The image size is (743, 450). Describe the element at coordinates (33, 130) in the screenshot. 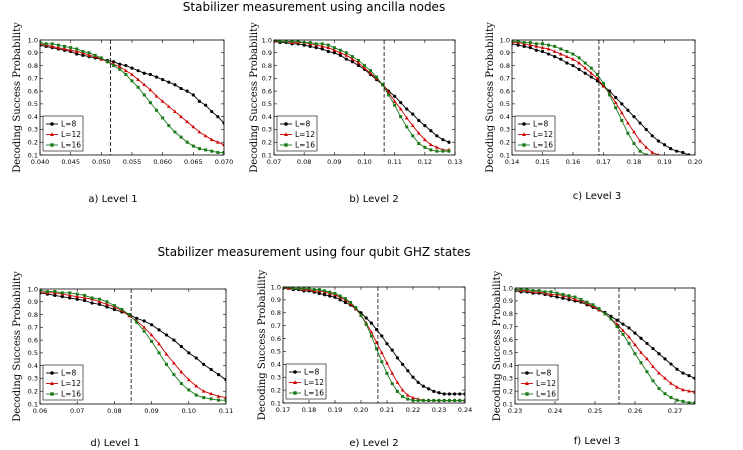

I see `y-tick-label: 0.3` at that location.